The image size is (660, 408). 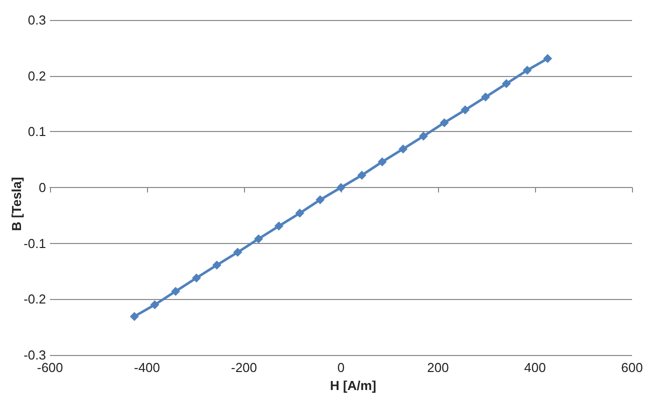 What do you see at coordinates (37, 132) in the screenshot?
I see `y-tick-label: 0.1` at bounding box center [37, 132].